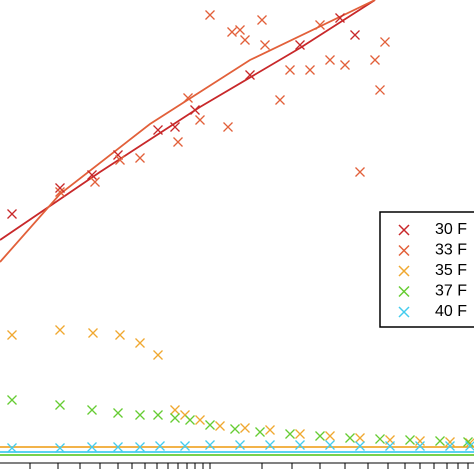  Describe the element at coordinates (451, 291) in the screenshot. I see `legend-label: 37 F` at that location.